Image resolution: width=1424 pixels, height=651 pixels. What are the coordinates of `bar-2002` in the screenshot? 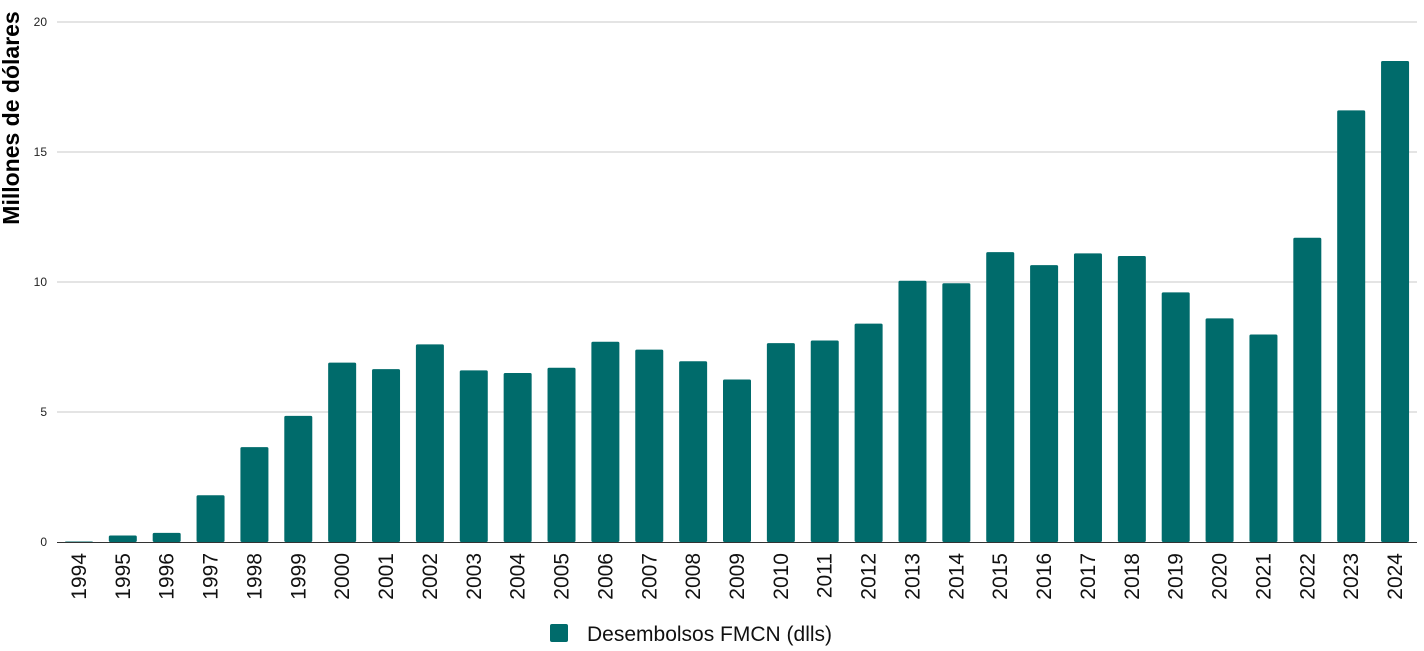 It's located at (429, 443).